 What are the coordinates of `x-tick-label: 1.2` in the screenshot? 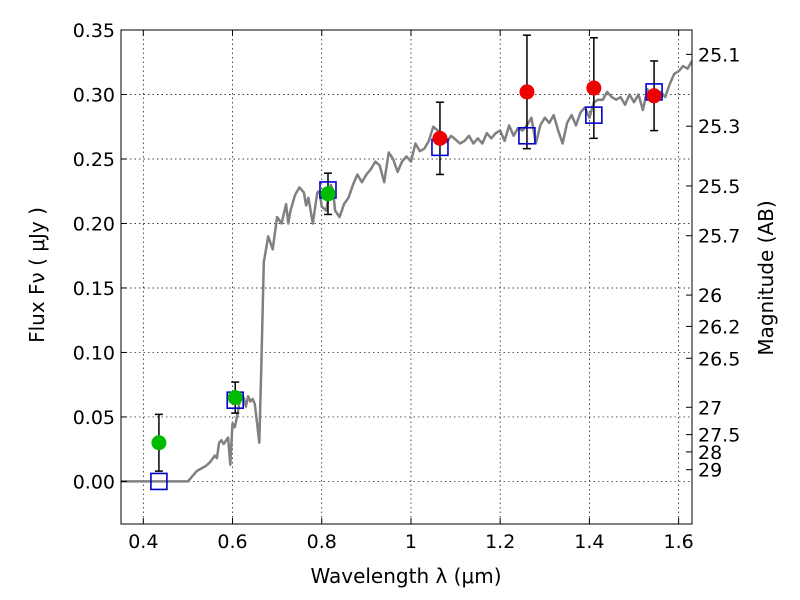 It's located at (500, 542).